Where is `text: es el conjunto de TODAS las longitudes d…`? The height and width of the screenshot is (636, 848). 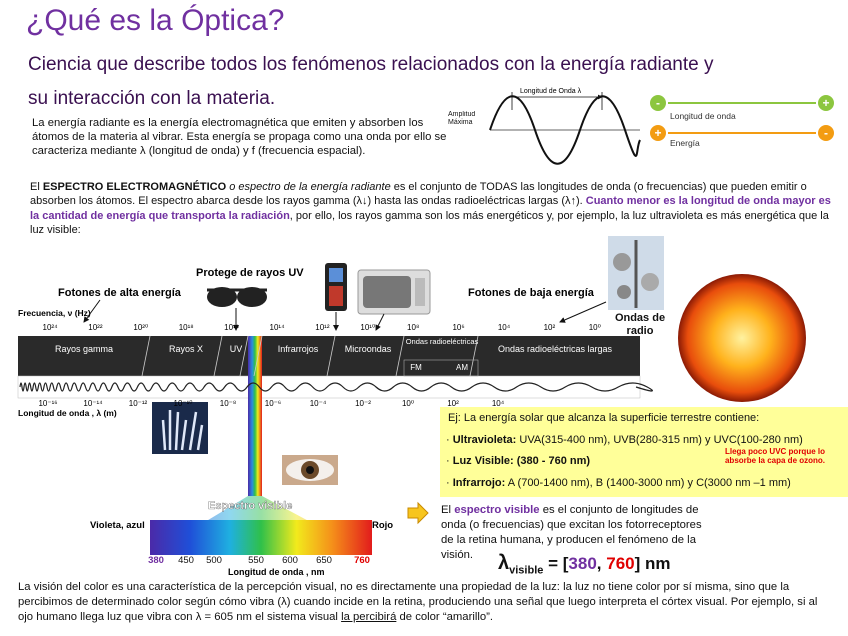
text: es el conjunto de TODAS las longitudes d… is located at coordinates (418, 194).